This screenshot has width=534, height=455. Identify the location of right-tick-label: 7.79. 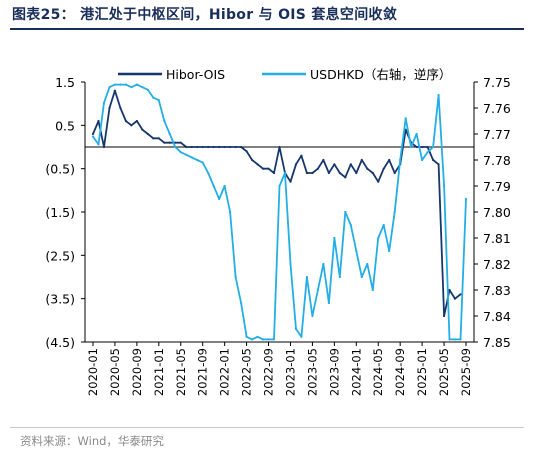
(497, 186).